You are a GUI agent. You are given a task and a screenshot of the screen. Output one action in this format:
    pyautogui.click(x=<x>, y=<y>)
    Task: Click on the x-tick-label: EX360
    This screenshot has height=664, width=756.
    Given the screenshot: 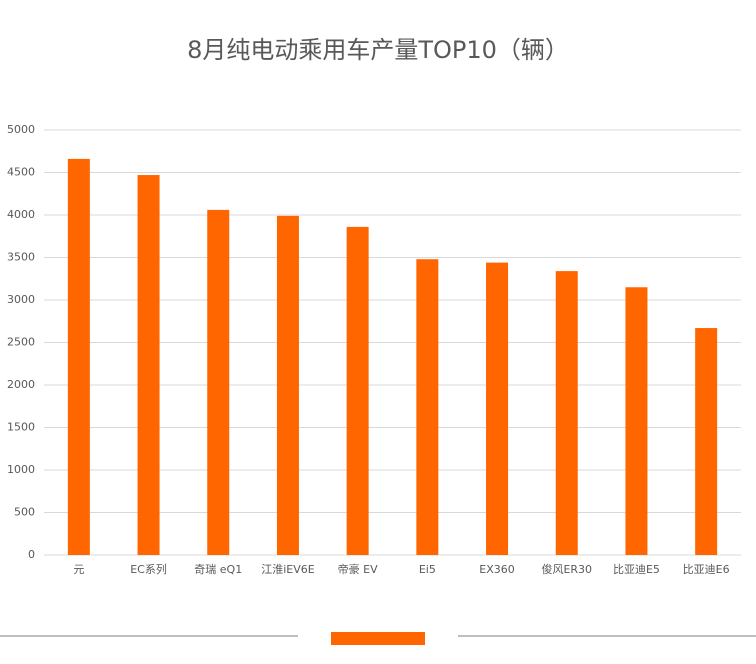 What is the action you would take?
    pyautogui.click(x=496, y=569)
    